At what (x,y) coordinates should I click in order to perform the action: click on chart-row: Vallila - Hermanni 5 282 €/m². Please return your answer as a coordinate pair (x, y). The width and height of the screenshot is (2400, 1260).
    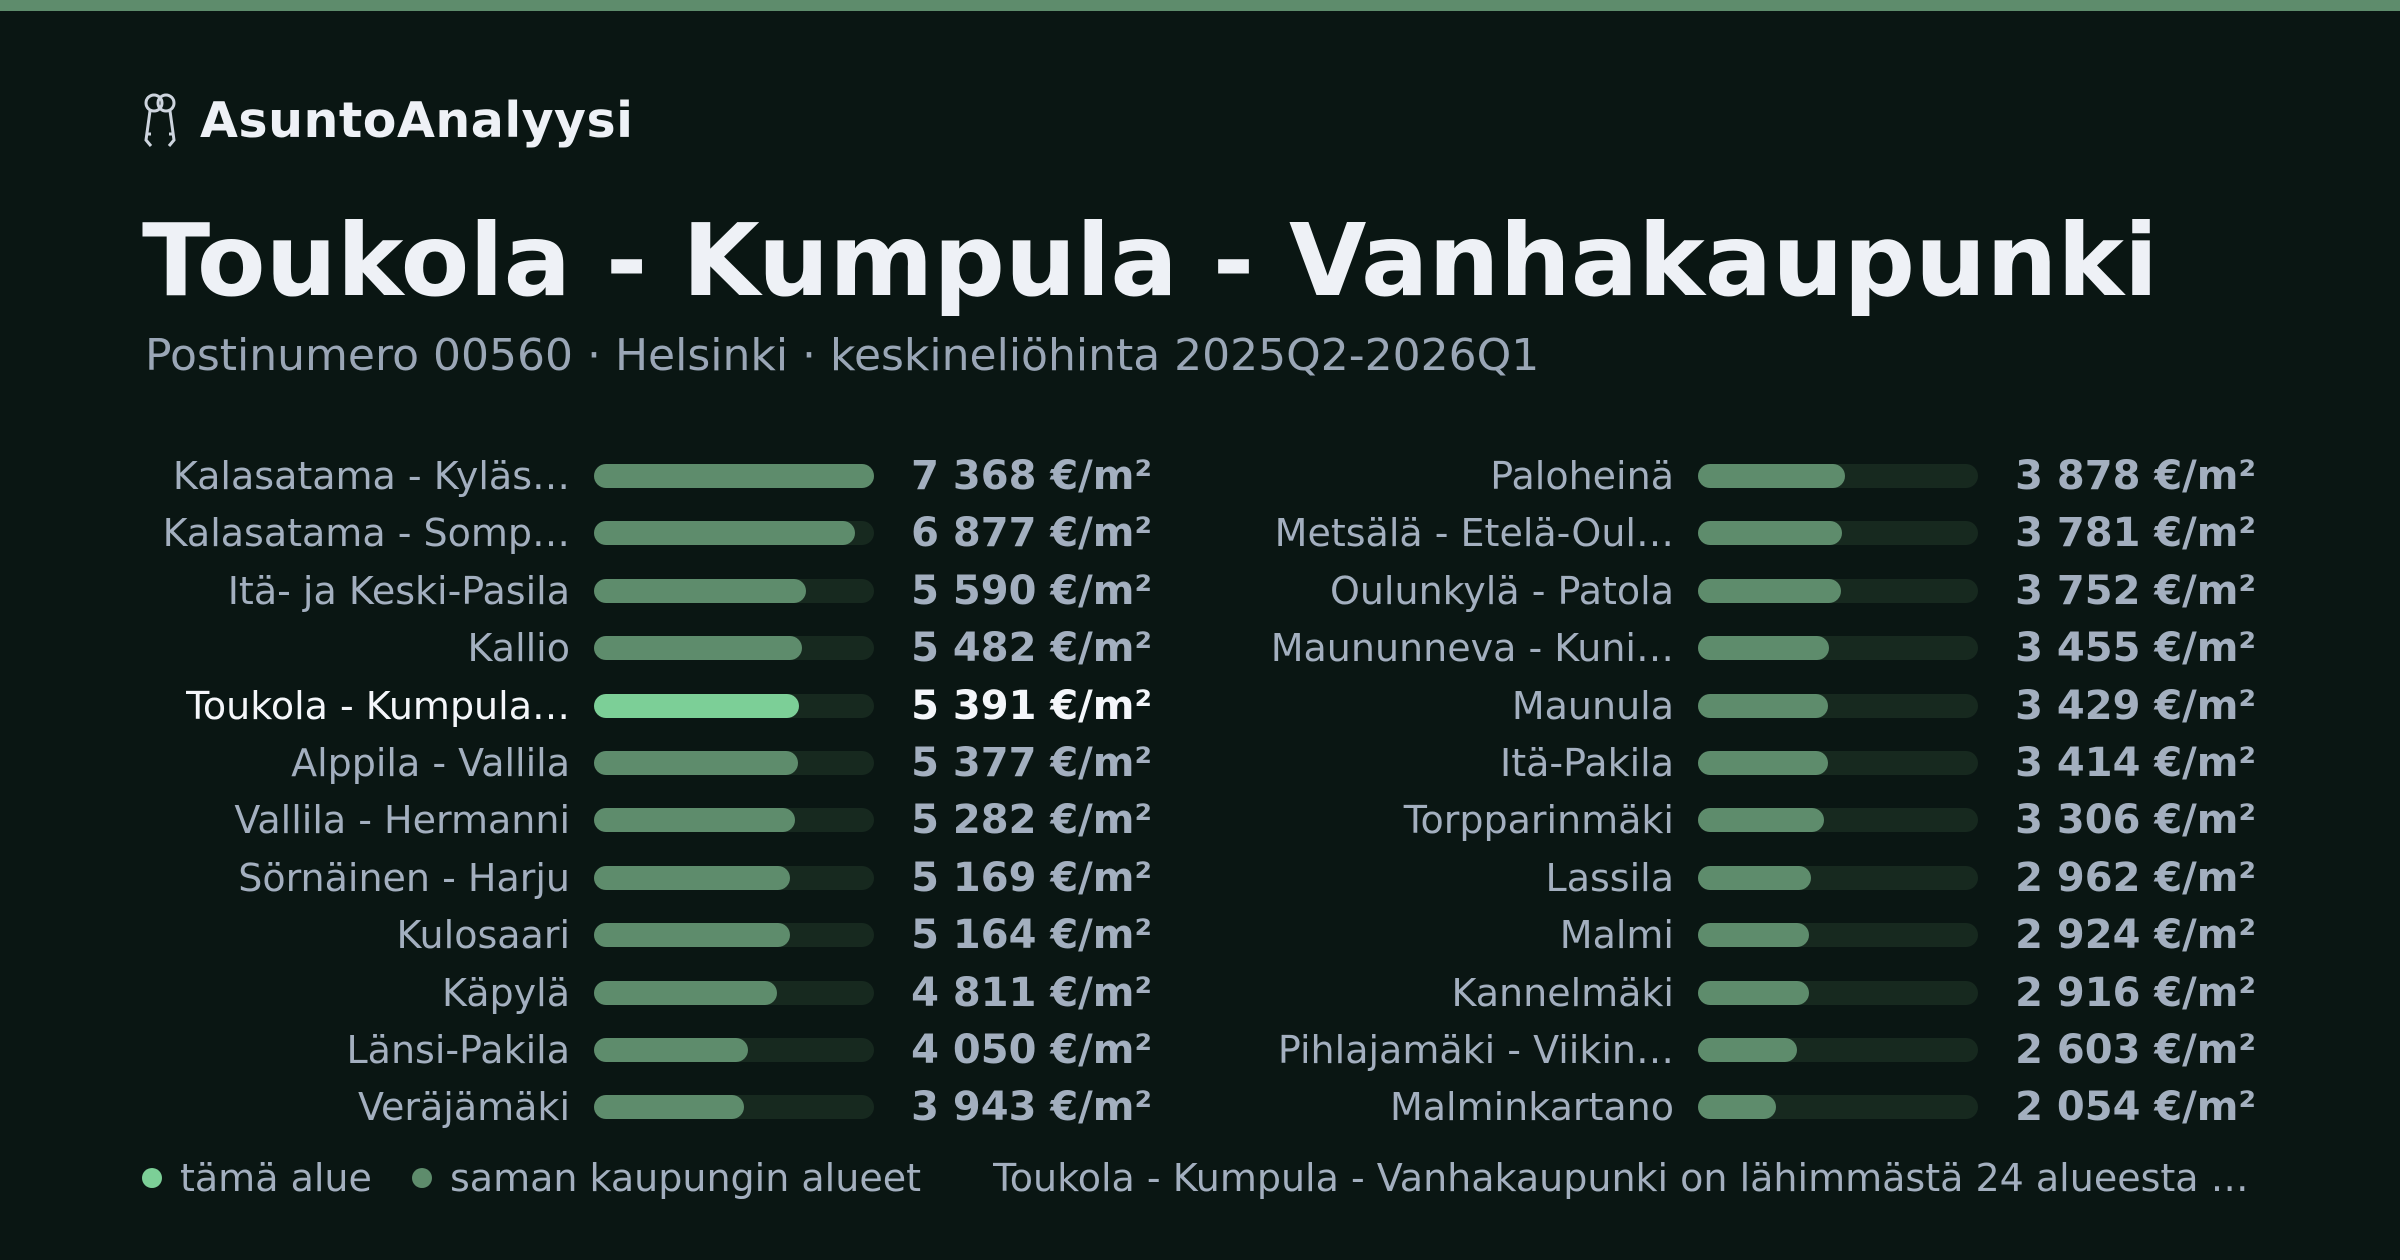
    Looking at the image, I should click on (651, 820).